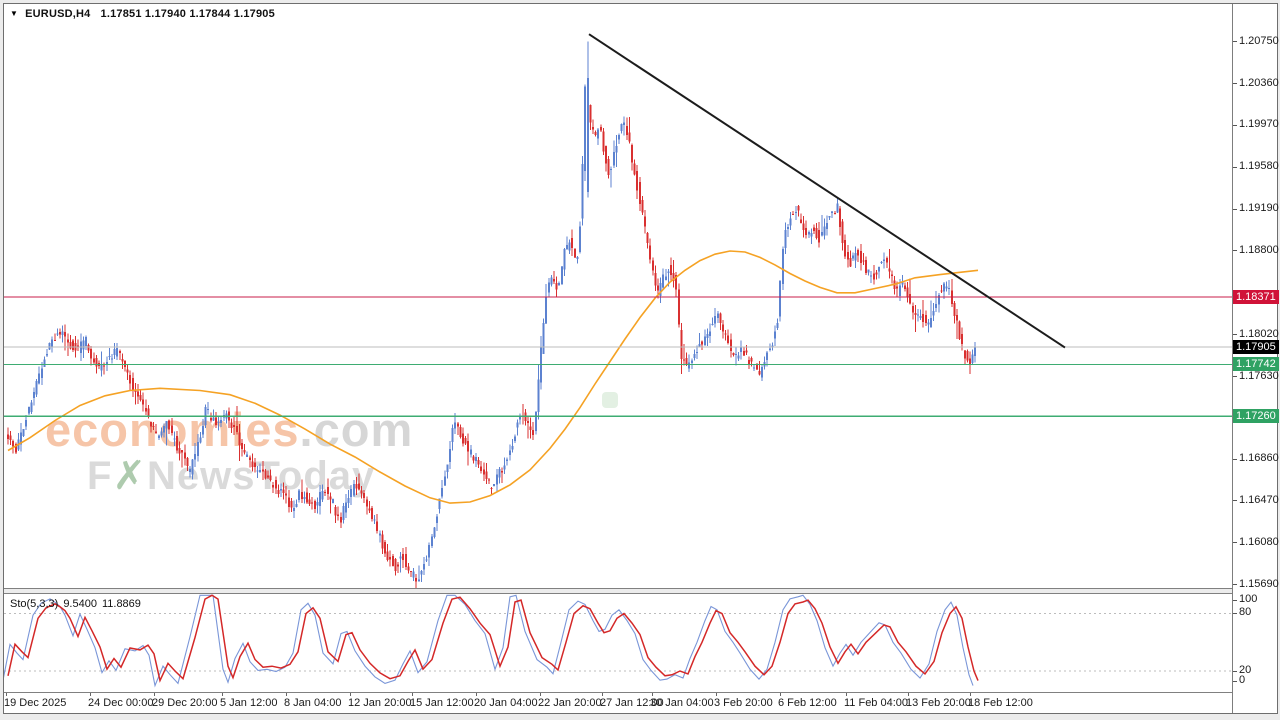 The height and width of the screenshot is (720, 1280). I want to click on price-badge-black: 1.17905, so click(1256, 347).